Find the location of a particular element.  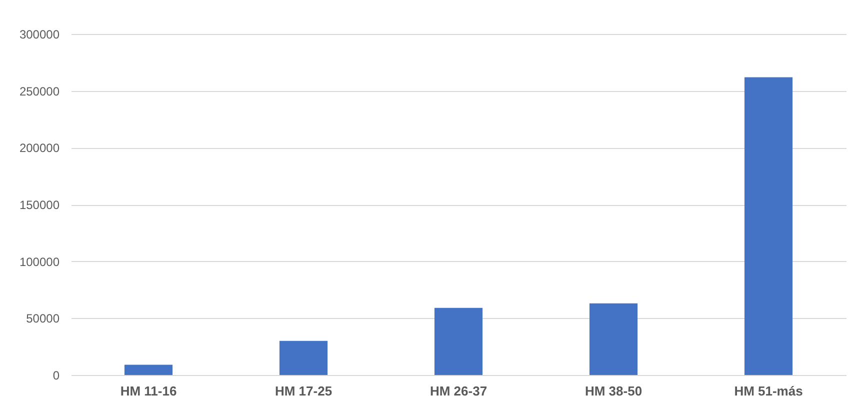

x-tick-label: HM 38-50 is located at coordinates (613, 391).